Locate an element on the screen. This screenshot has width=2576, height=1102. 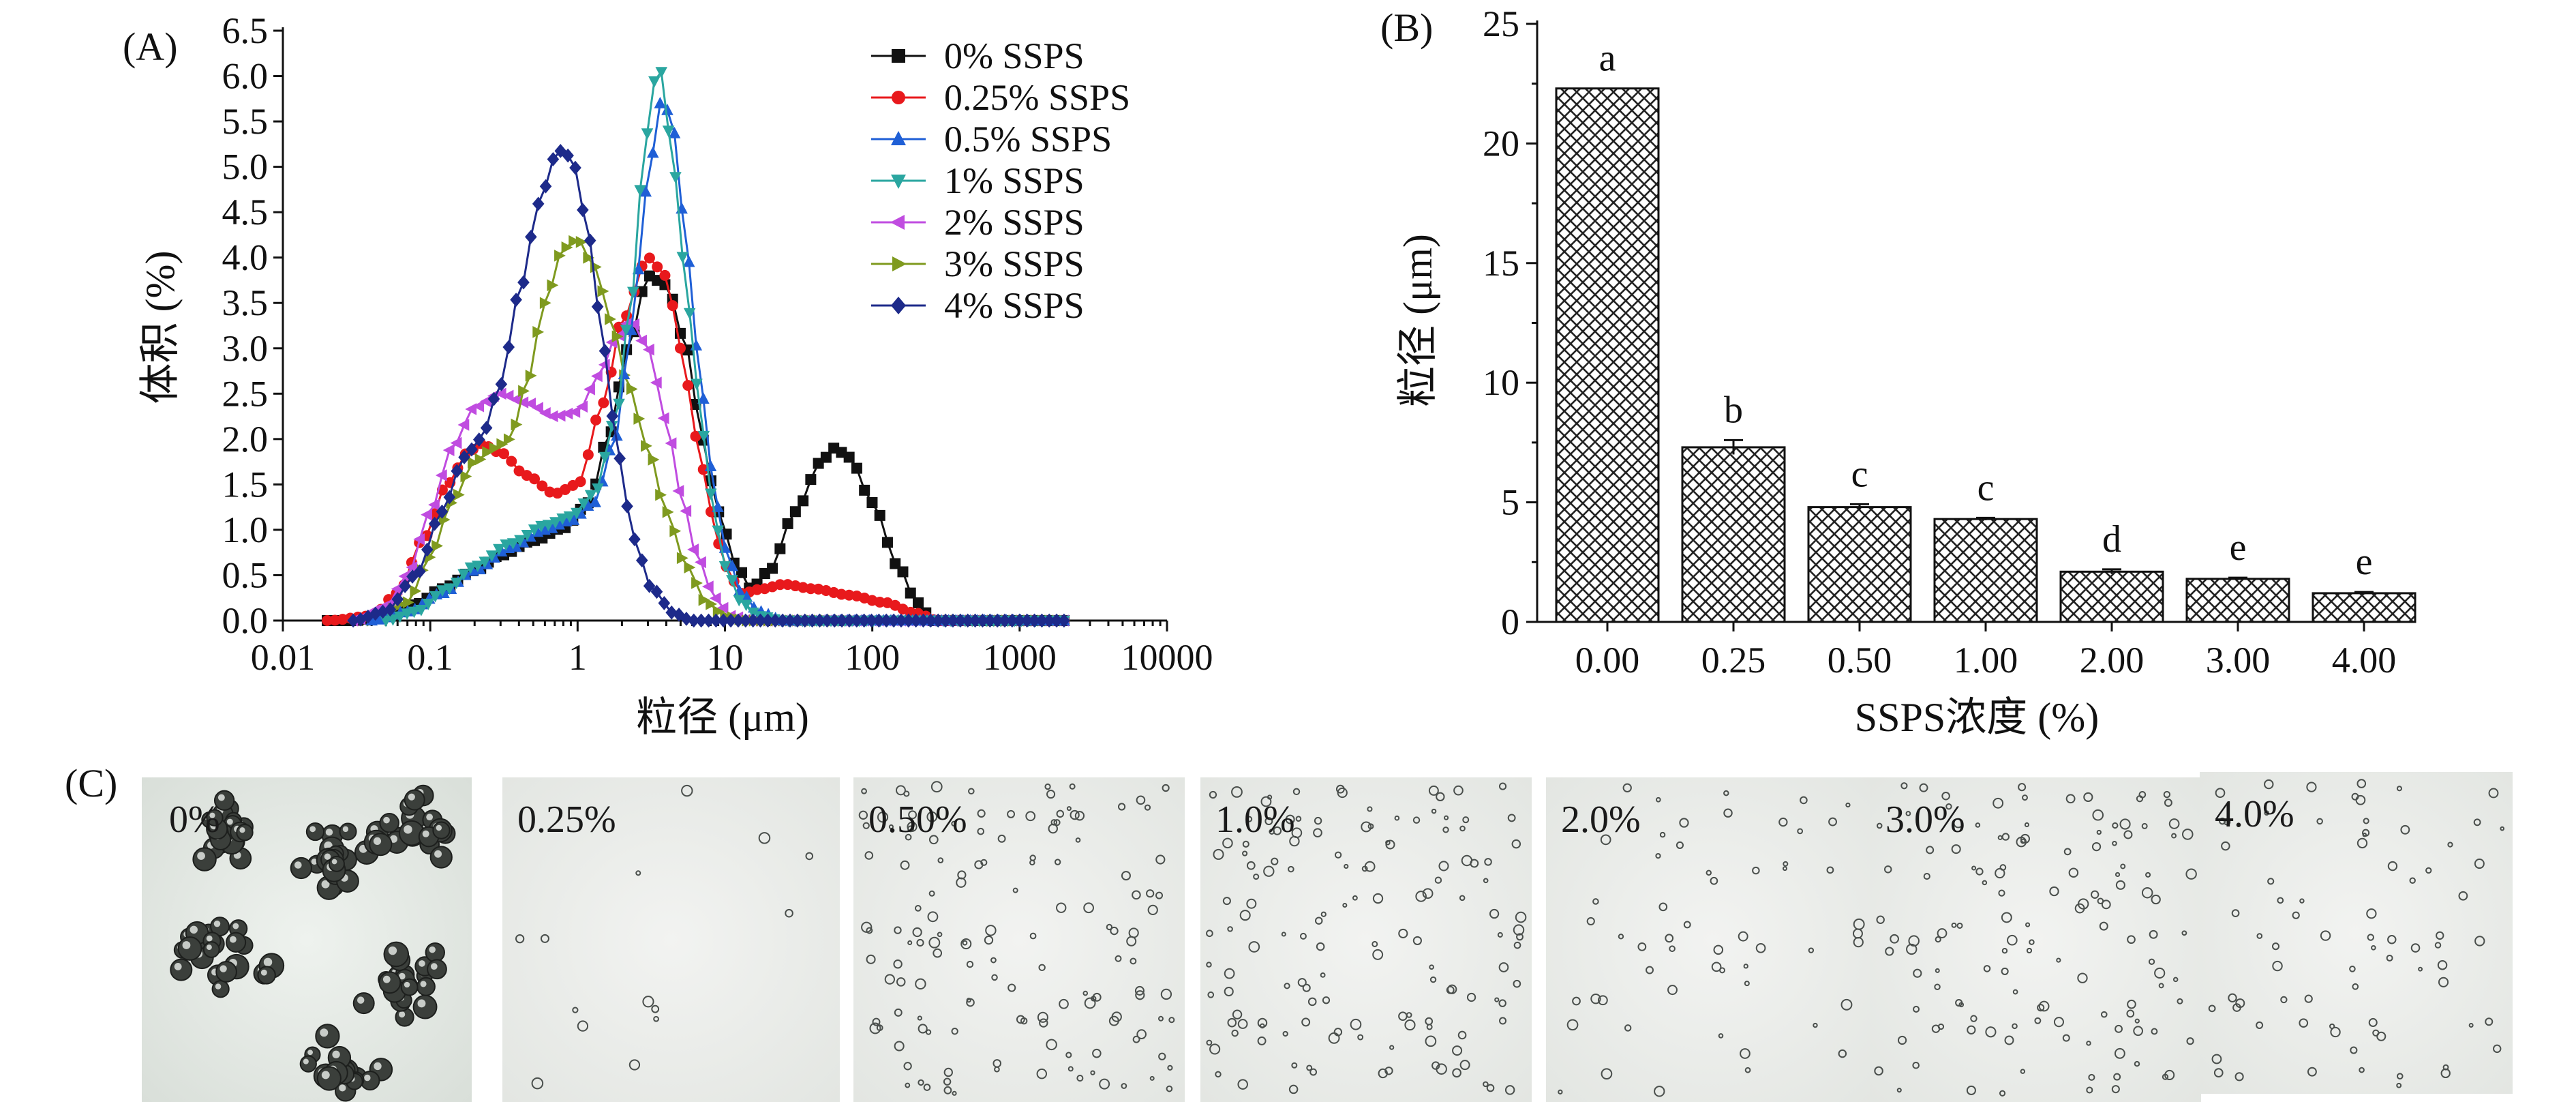
x-tick-label: 0.01 is located at coordinates (284, 658).